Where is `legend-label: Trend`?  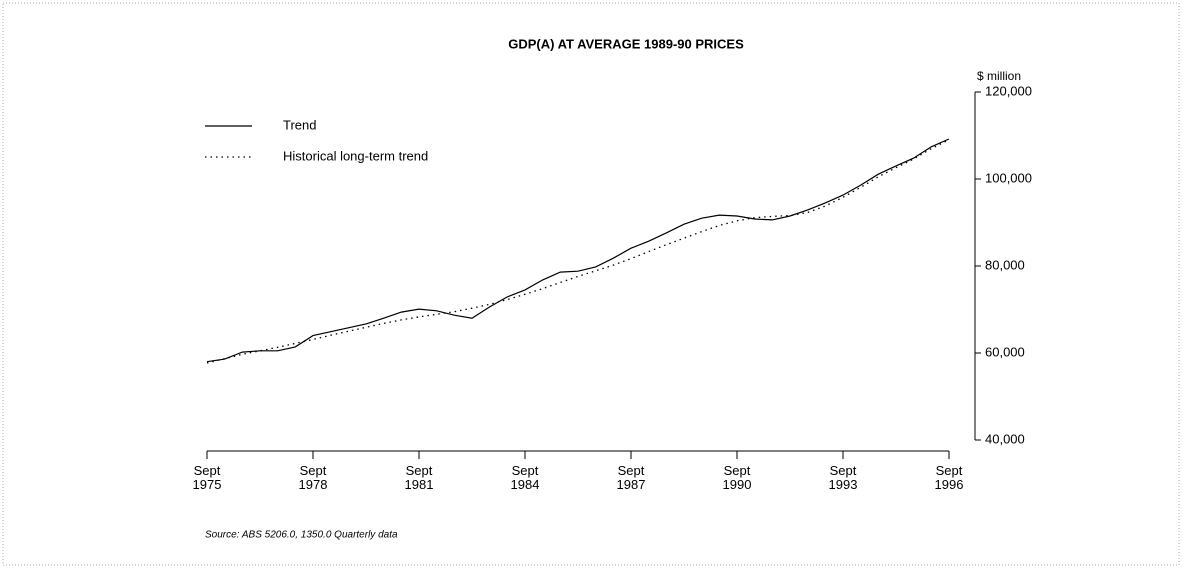 legend-label: Trend is located at coordinates (299, 124).